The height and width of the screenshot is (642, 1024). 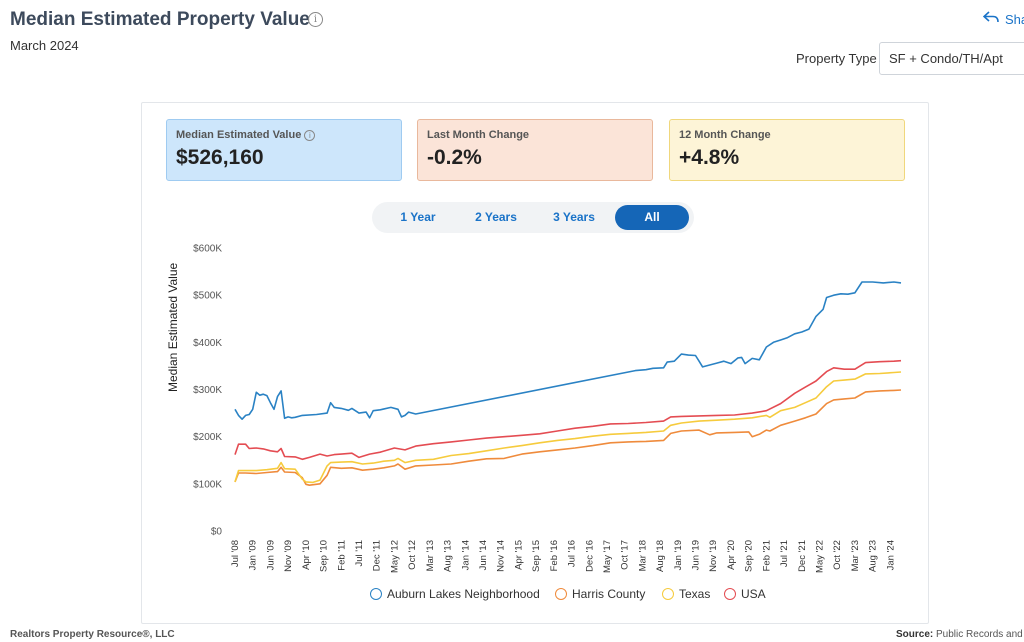 I want to click on x-tick-label: Feb '21, so click(x=766, y=555).